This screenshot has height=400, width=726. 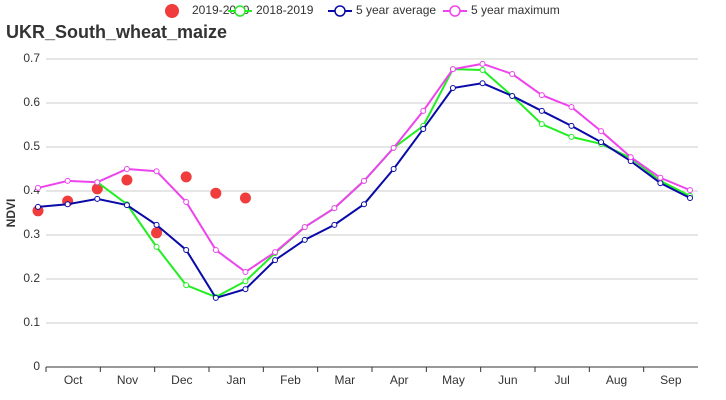 What do you see at coordinates (31, 102) in the screenshot?
I see `y-tick-label: 0.6` at bounding box center [31, 102].